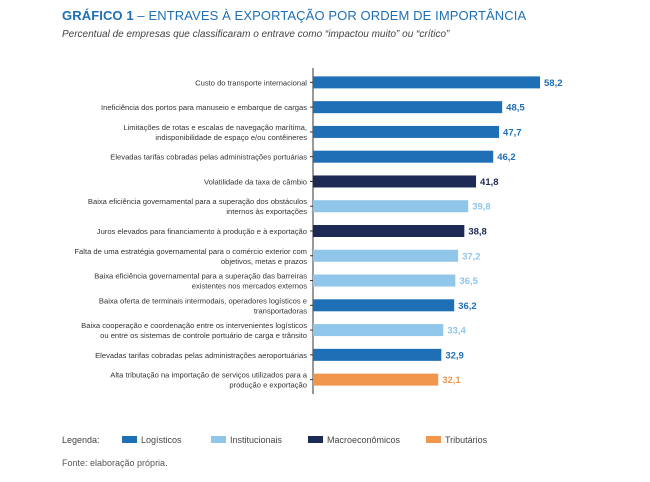 This screenshot has width=650, height=482. Describe the element at coordinates (468, 281) in the screenshot. I see `value-label-9: 36,5` at that location.